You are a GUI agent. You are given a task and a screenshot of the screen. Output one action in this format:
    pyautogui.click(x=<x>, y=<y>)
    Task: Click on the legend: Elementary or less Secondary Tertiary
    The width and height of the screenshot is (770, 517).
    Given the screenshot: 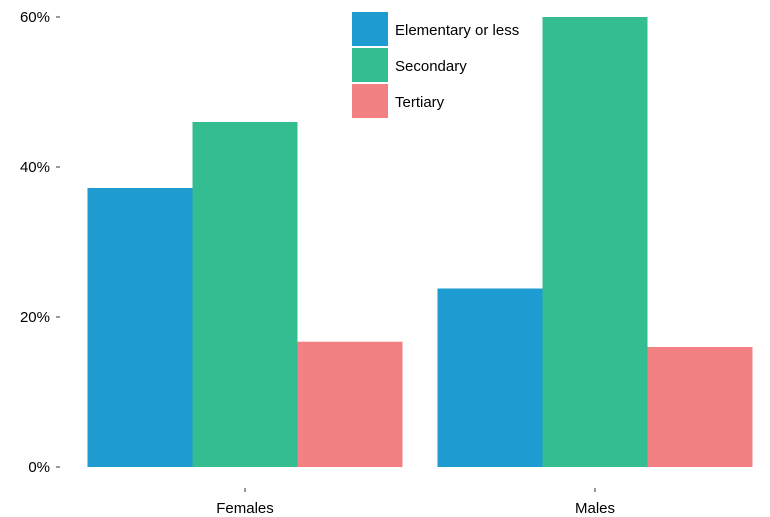 What is the action you would take?
    pyautogui.click(x=435, y=65)
    